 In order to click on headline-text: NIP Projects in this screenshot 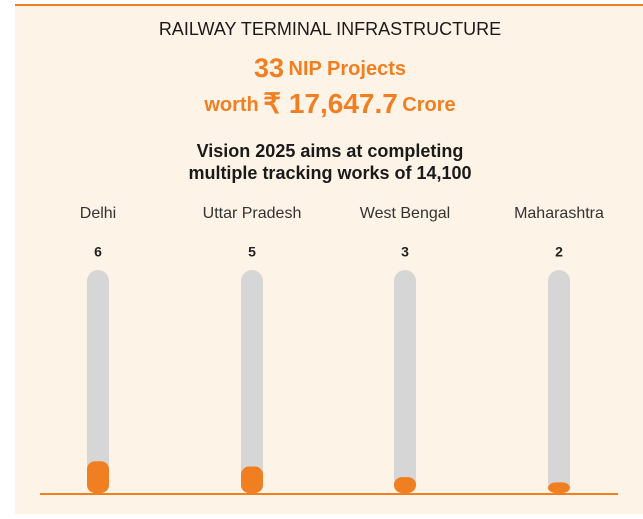, I will do `click(347, 69)`.